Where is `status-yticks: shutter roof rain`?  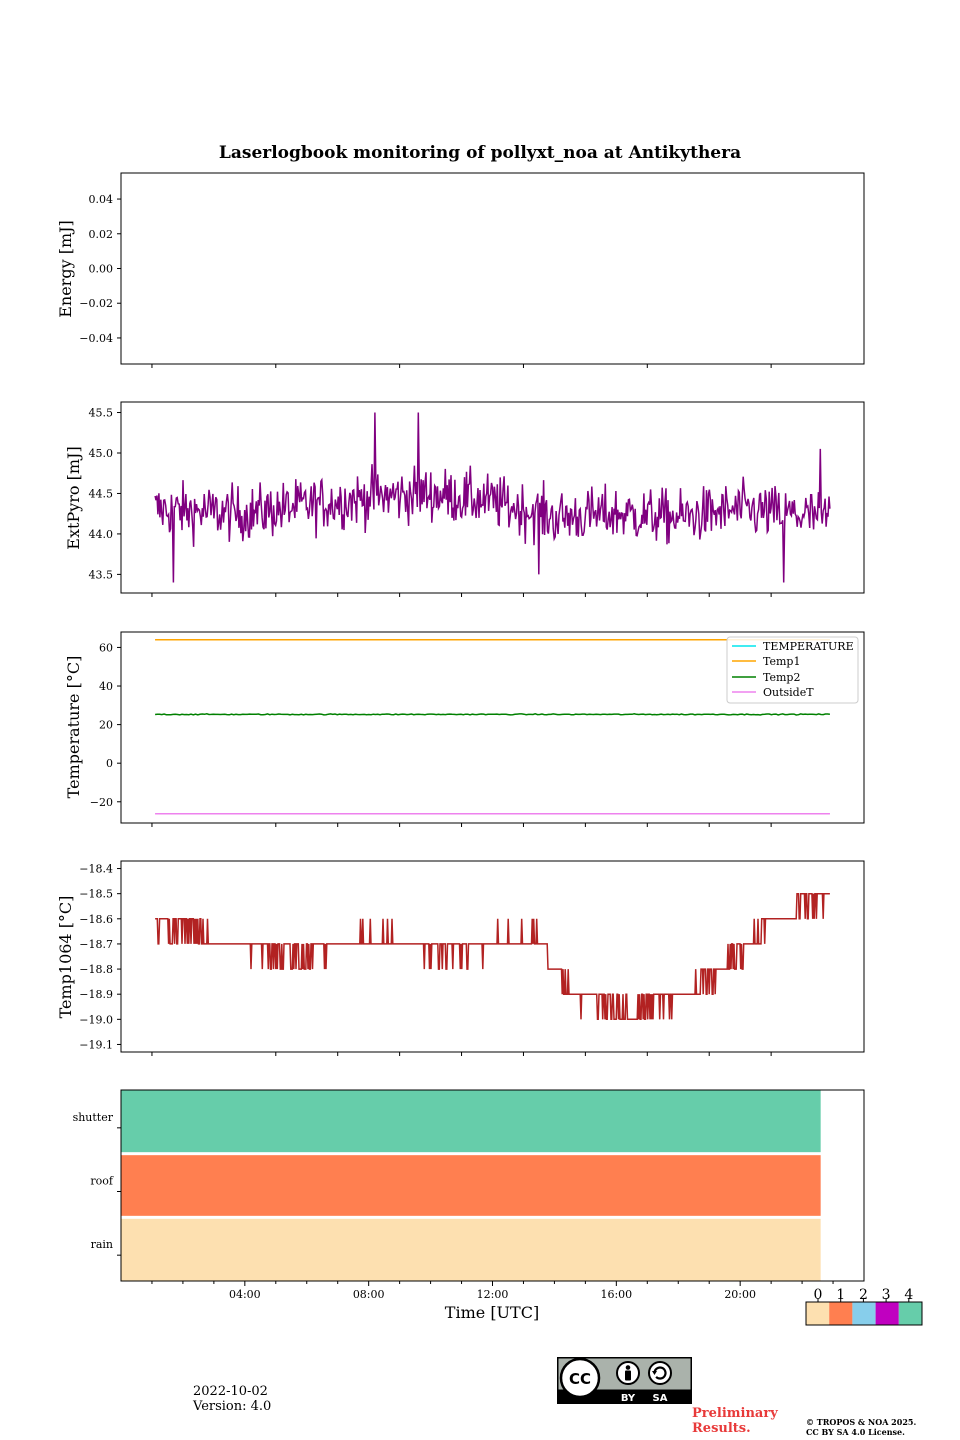 status-yticks: shutter roof rain is located at coordinates (97, 1183).